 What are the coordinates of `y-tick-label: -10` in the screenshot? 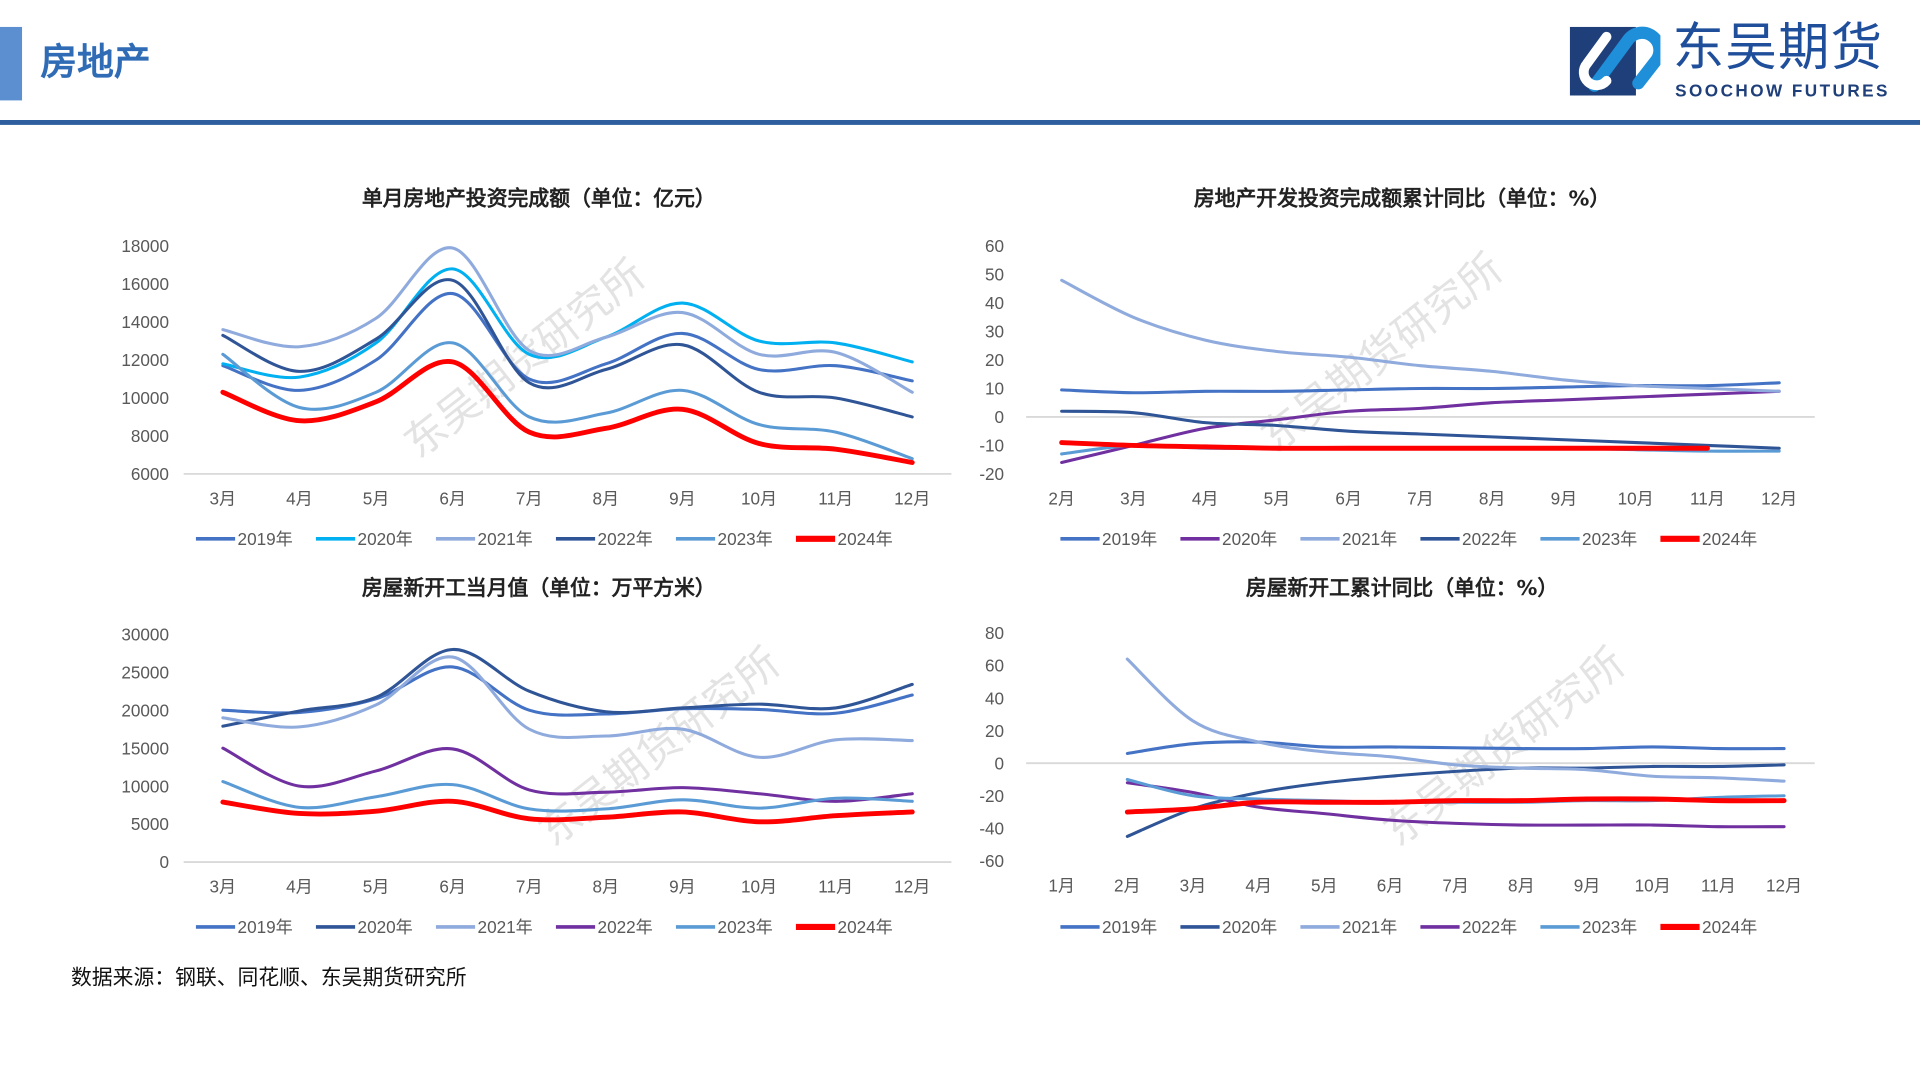 It's located at (991, 446).